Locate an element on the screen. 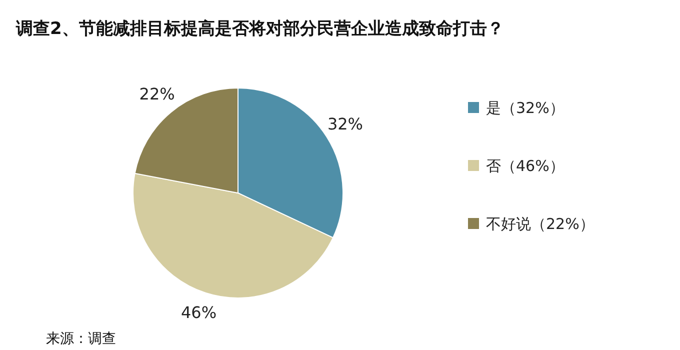  legend-label: 否（46%） is located at coordinates (525, 166).